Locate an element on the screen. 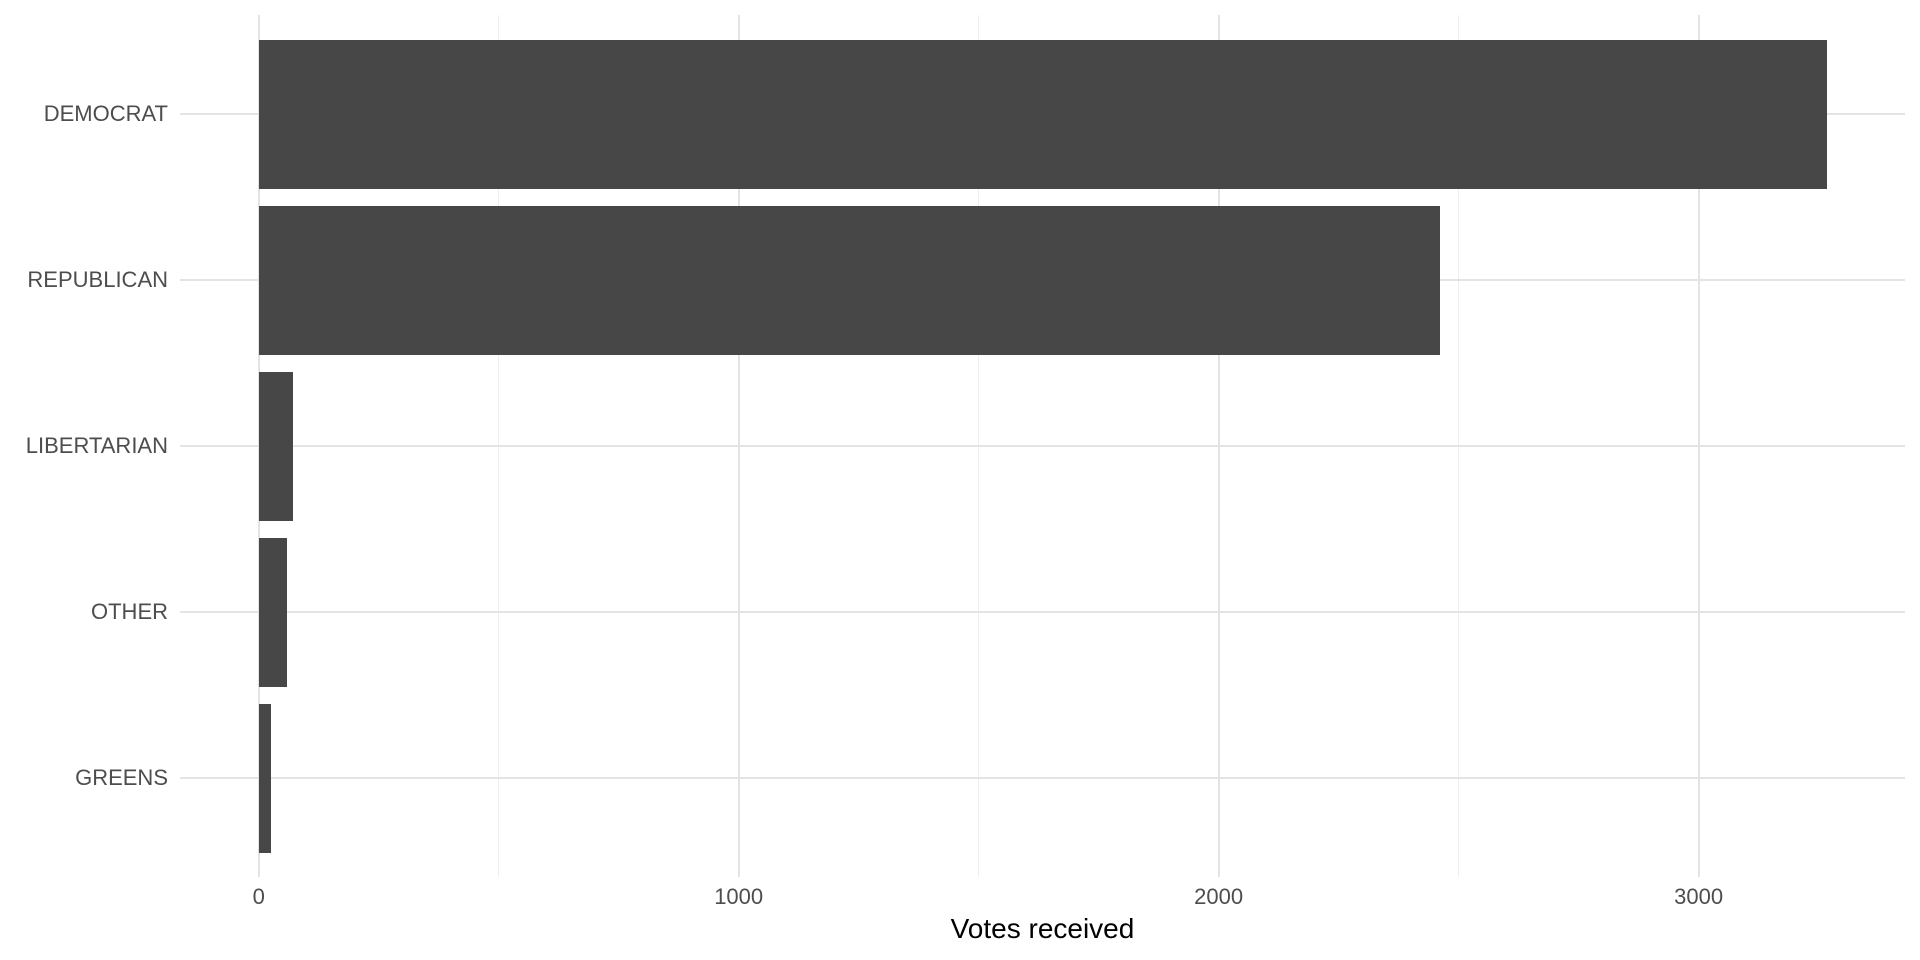  y-axis-label-democrat: DEMOCRAT is located at coordinates (105, 113).